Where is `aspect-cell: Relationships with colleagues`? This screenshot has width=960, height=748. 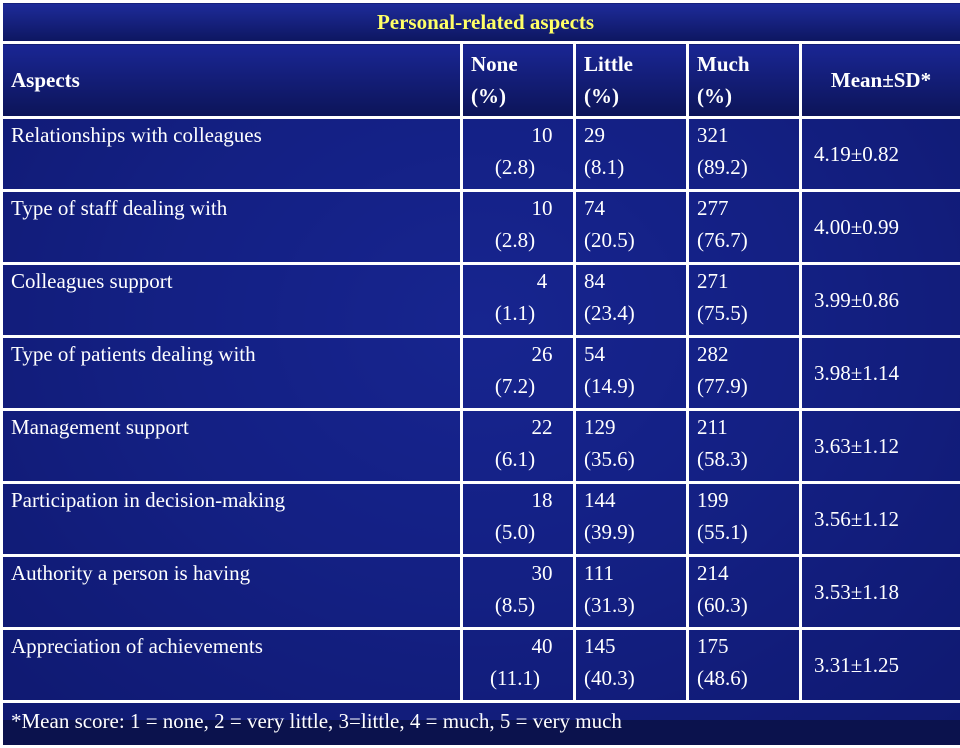
aspect-cell: Relationships with colleagues is located at coordinates (232, 154).